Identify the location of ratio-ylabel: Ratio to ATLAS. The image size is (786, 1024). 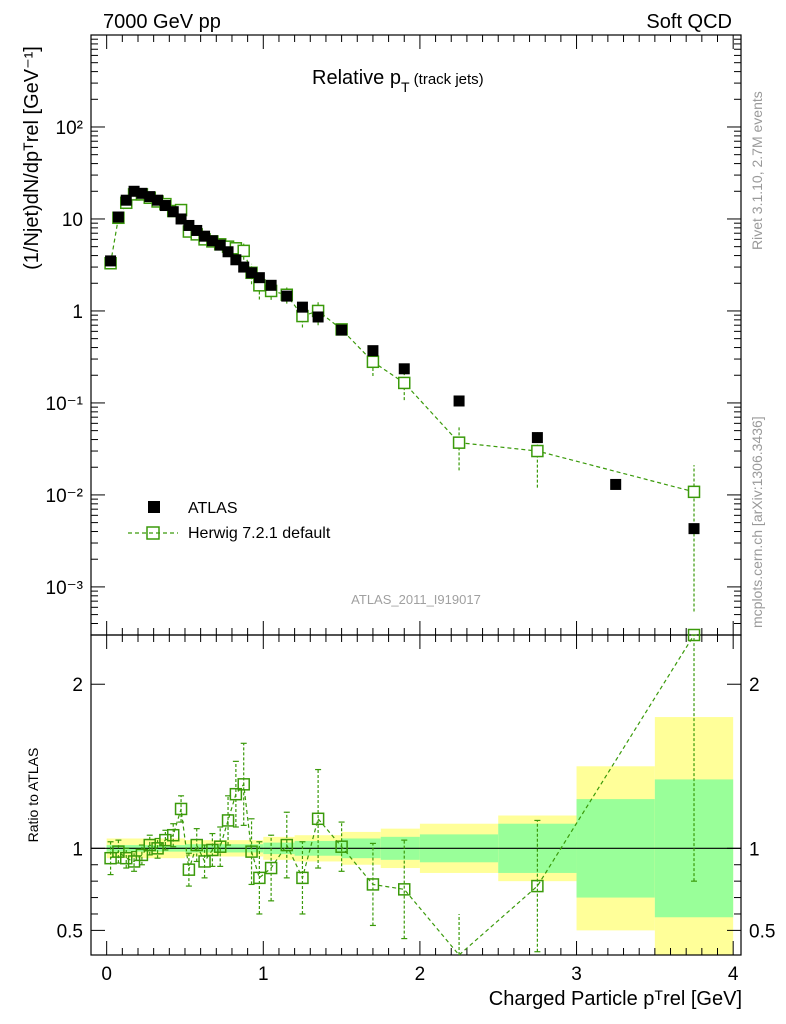
(33, 795).